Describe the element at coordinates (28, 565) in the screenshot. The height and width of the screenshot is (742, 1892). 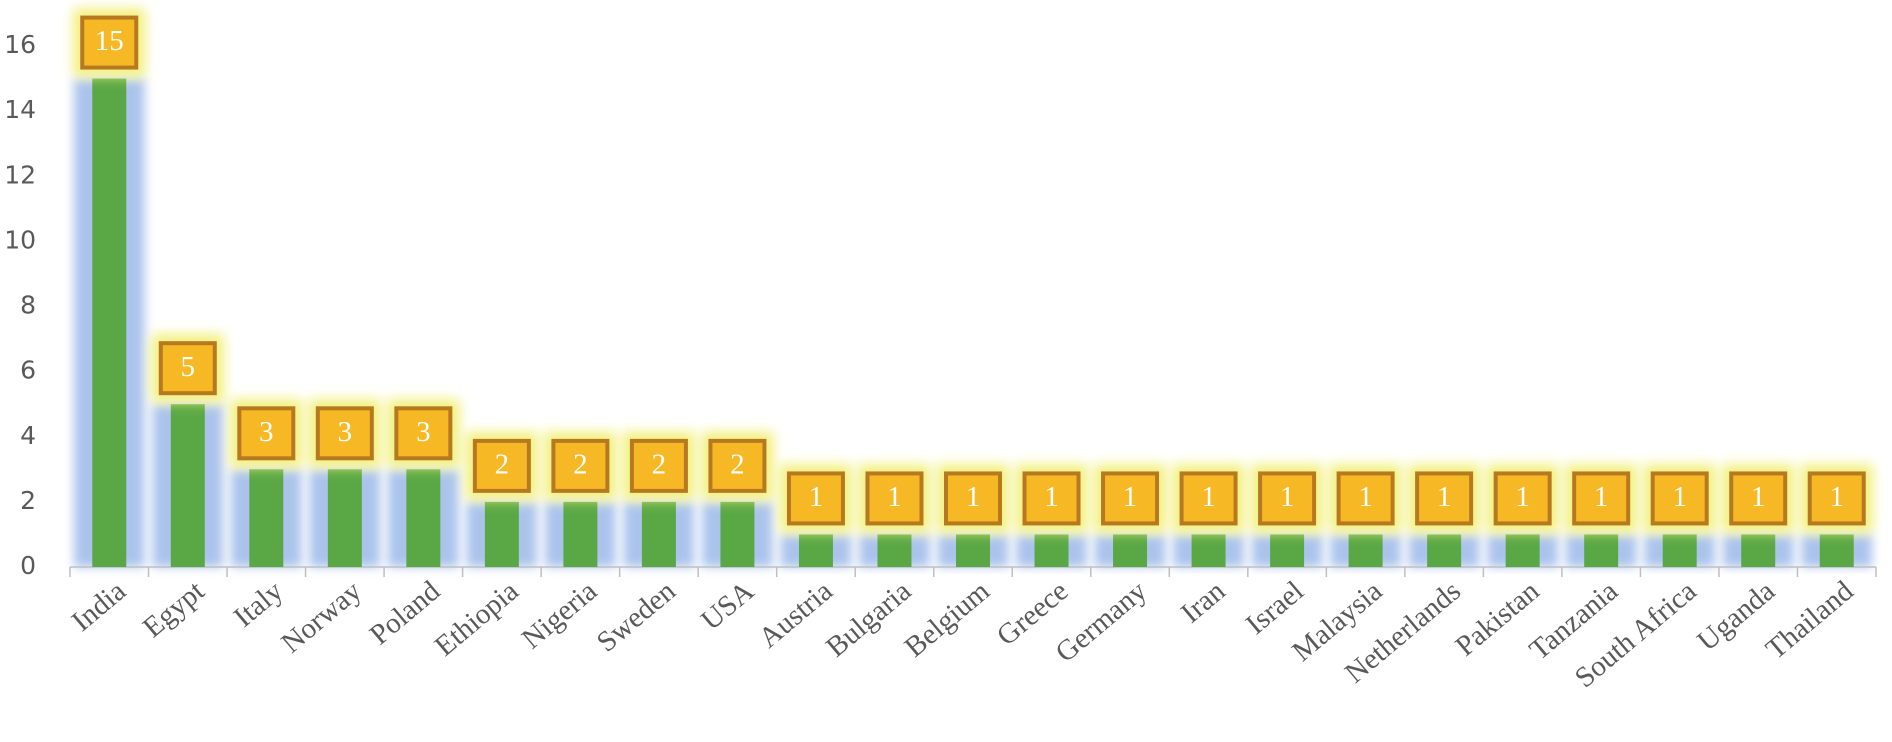
I see `y-tick-label: 0` at that location.